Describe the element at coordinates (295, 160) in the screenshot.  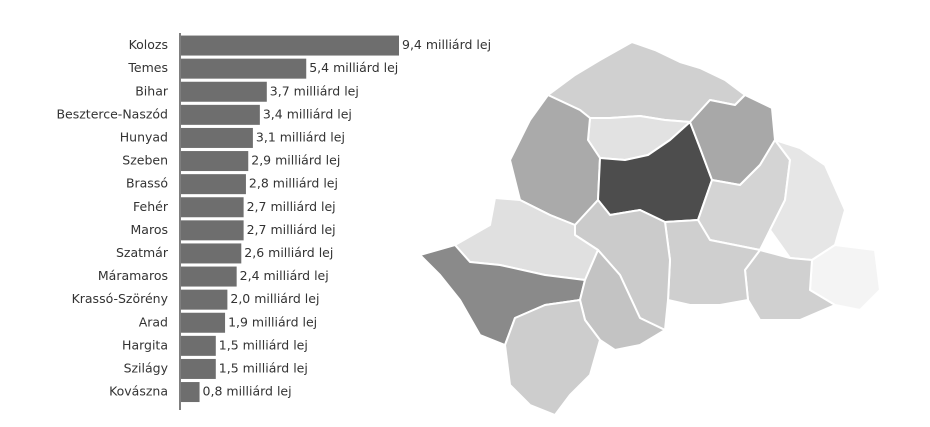
I see `value-label: 2,9 milliárd lej` at that location.